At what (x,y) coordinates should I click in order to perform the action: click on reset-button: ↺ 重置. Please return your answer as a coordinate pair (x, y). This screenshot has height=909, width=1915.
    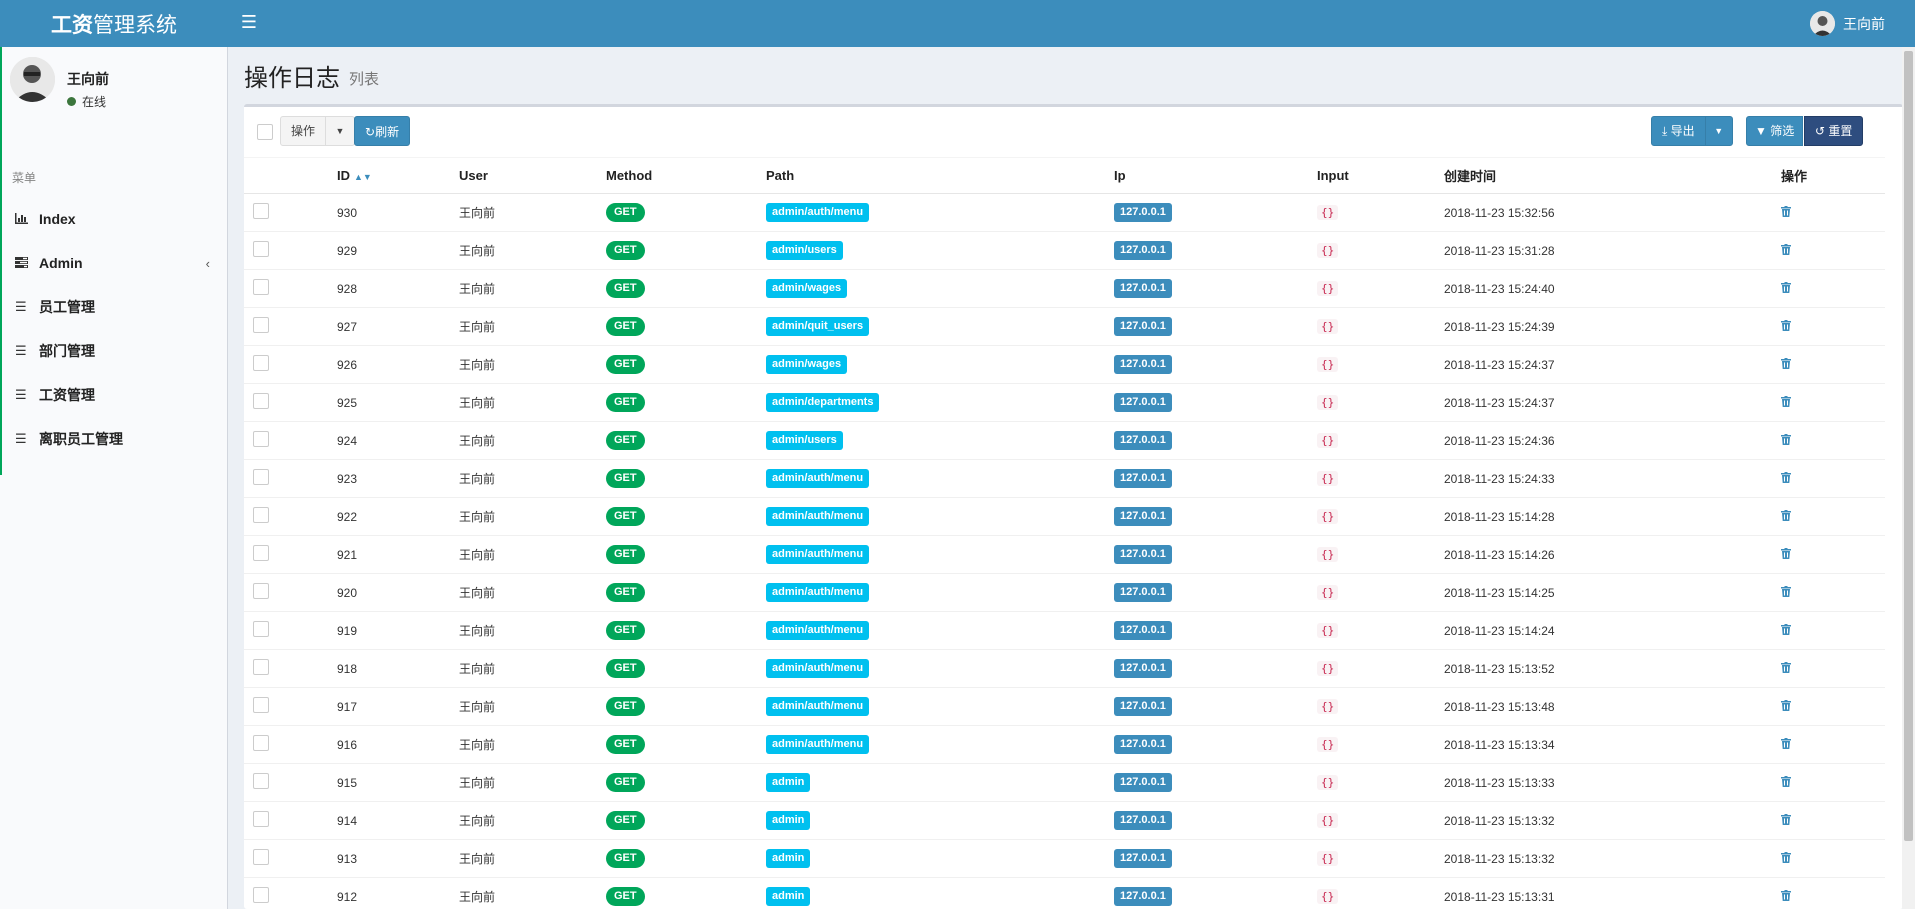
    Looking at the image, I should click on (1834, 131).